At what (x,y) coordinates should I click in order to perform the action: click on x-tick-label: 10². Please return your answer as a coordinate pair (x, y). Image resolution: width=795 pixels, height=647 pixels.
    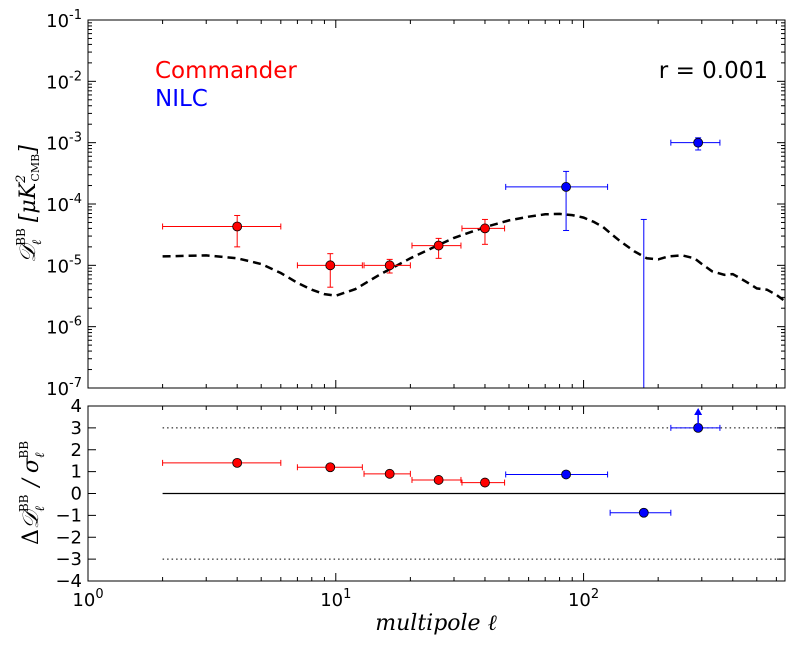
    Looking at the image, I should click on (583, 599).